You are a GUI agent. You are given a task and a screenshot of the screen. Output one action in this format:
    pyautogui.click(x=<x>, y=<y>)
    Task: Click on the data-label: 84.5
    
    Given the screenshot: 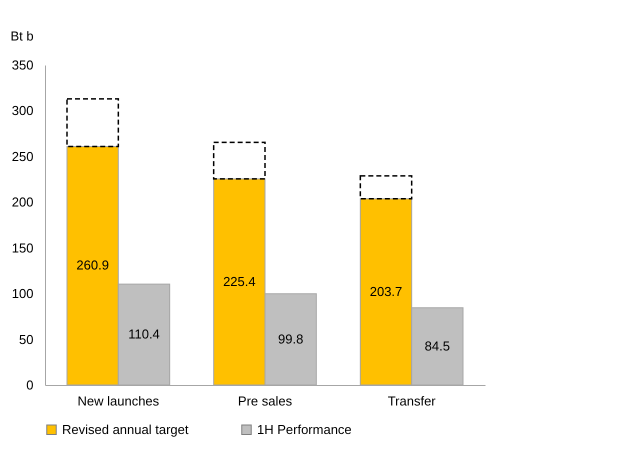 What is the action you would take?
    pyautogui.click(x=437, y=346)
    